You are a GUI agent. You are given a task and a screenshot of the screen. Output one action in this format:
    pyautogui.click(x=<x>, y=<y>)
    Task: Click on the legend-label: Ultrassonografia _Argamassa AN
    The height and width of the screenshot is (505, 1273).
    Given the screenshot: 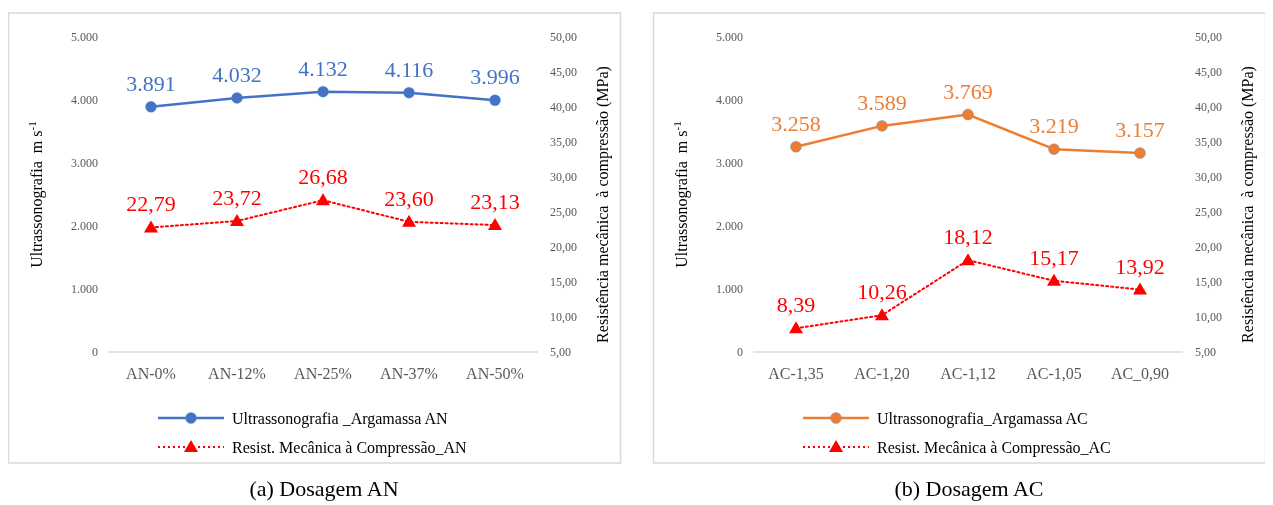 What is the action you would take?
    pyautogui.click(x=340, y=418)
    